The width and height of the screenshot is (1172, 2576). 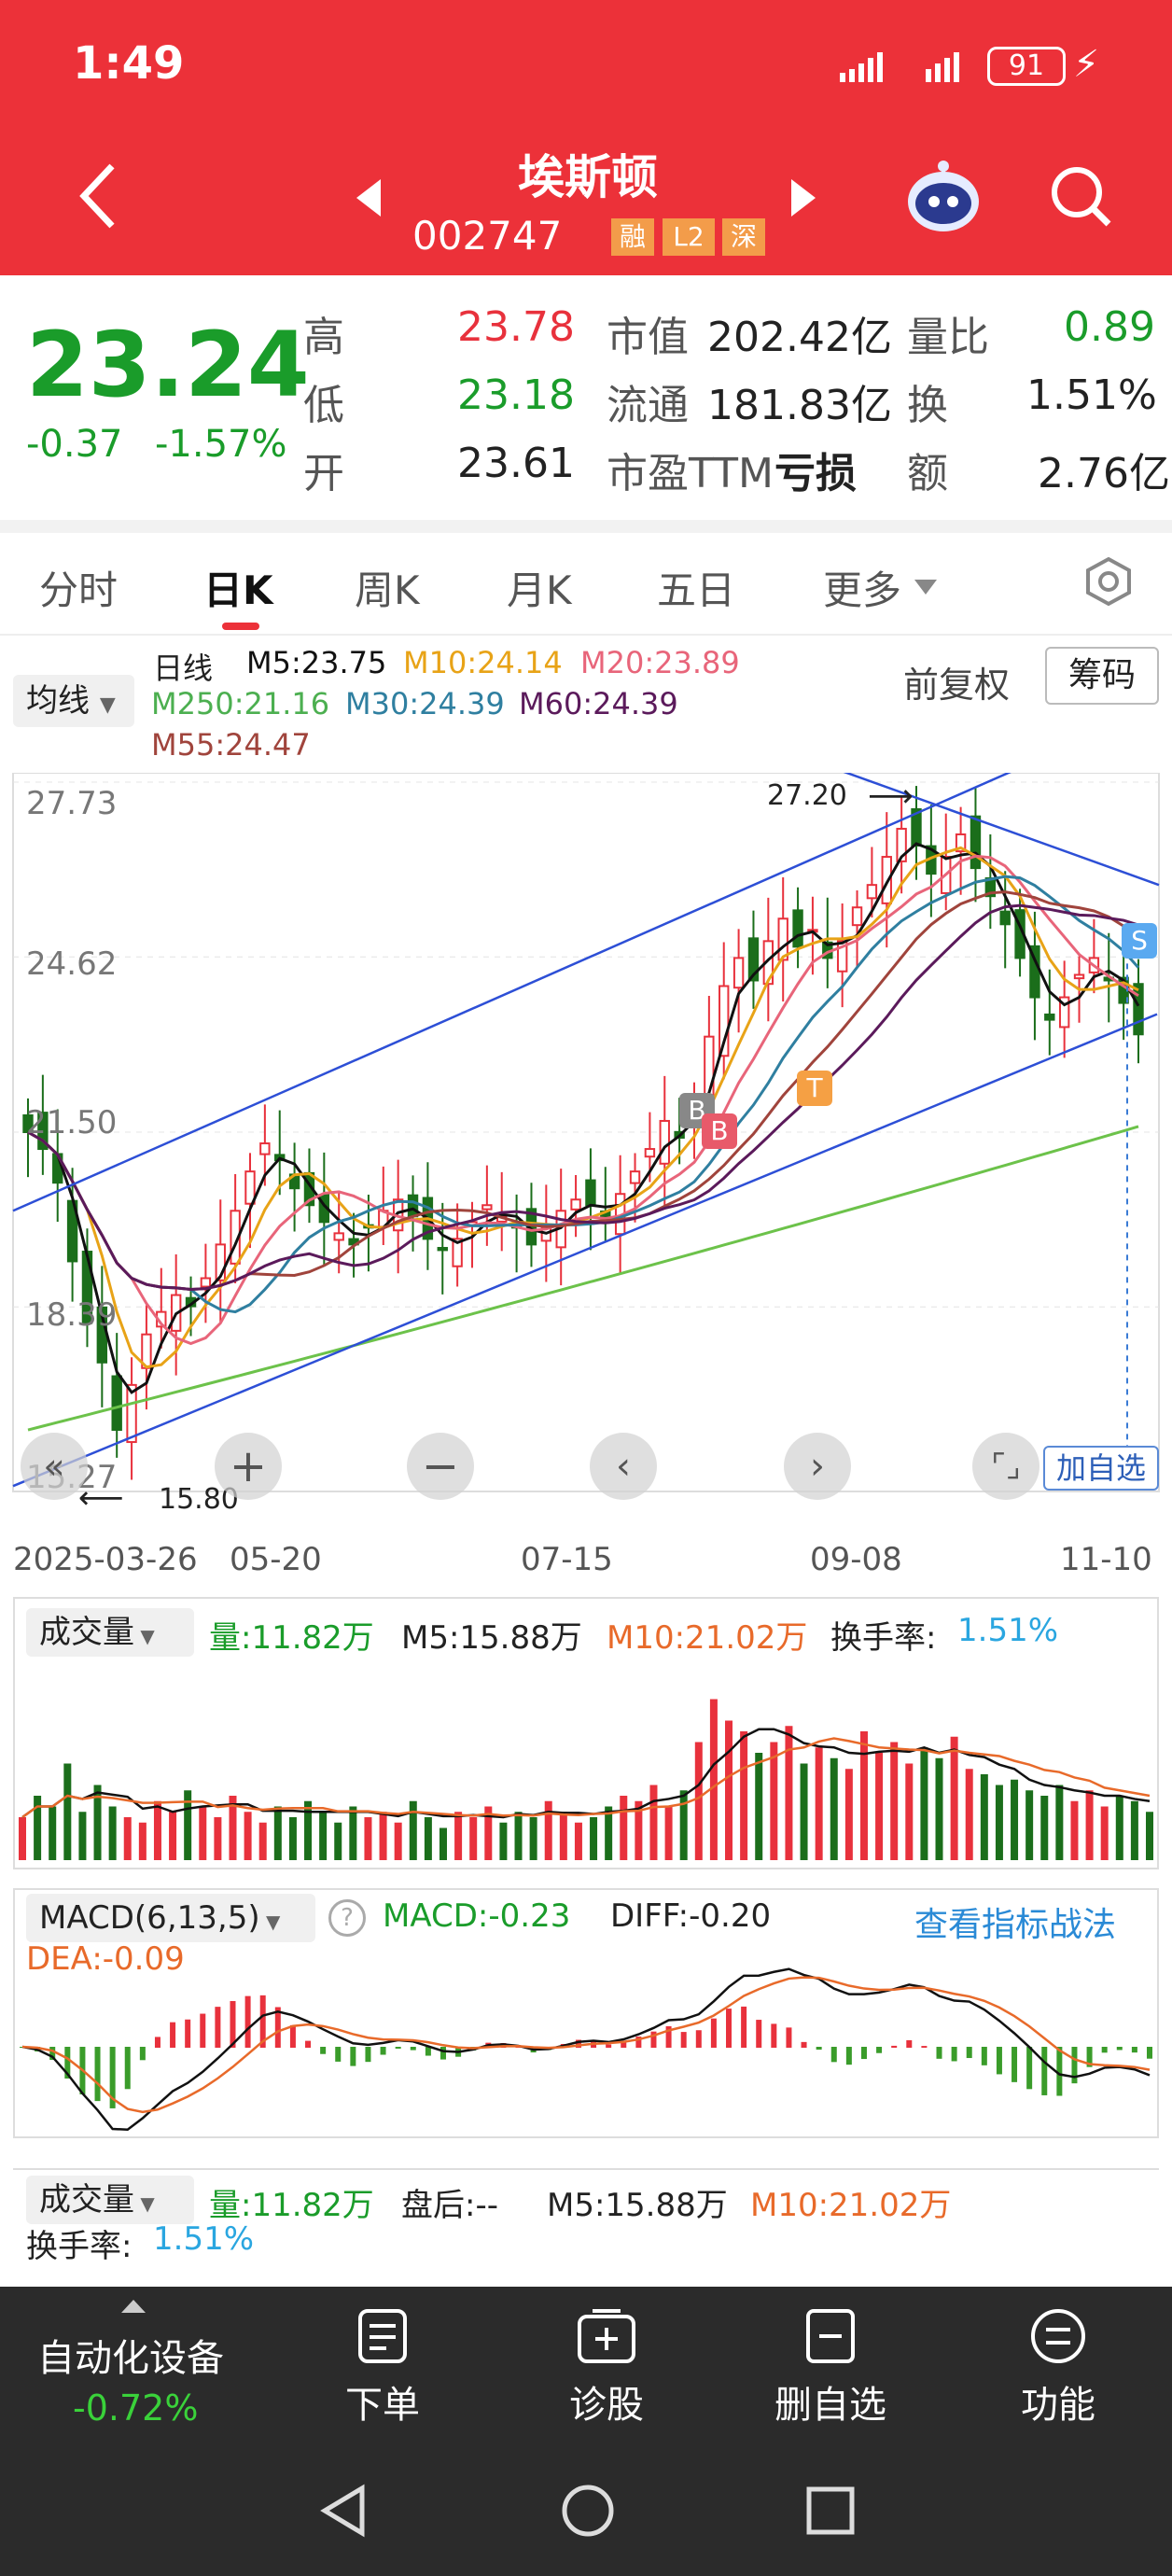 What do you see at coordinates (588, 2512) in the screenshot?
I see `nav-home-icon` at bounding box center [588, 2512].